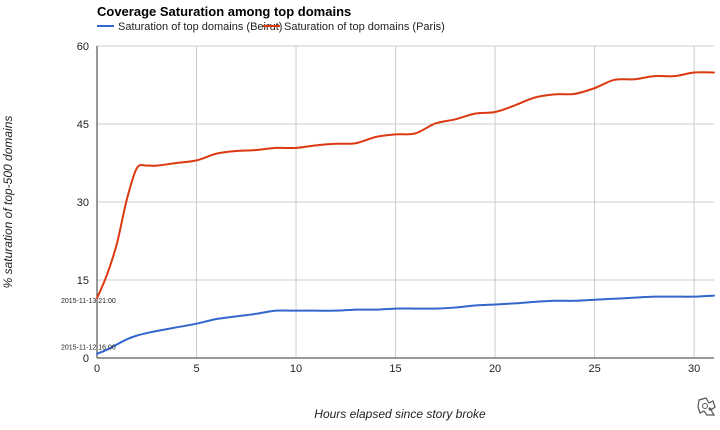 The height and width of the screenshot is (430, 720). What do you see at coordinates (83, 125) in the screenshot?
I see `y-tick-label: 45` at bounding box center [83, 125].